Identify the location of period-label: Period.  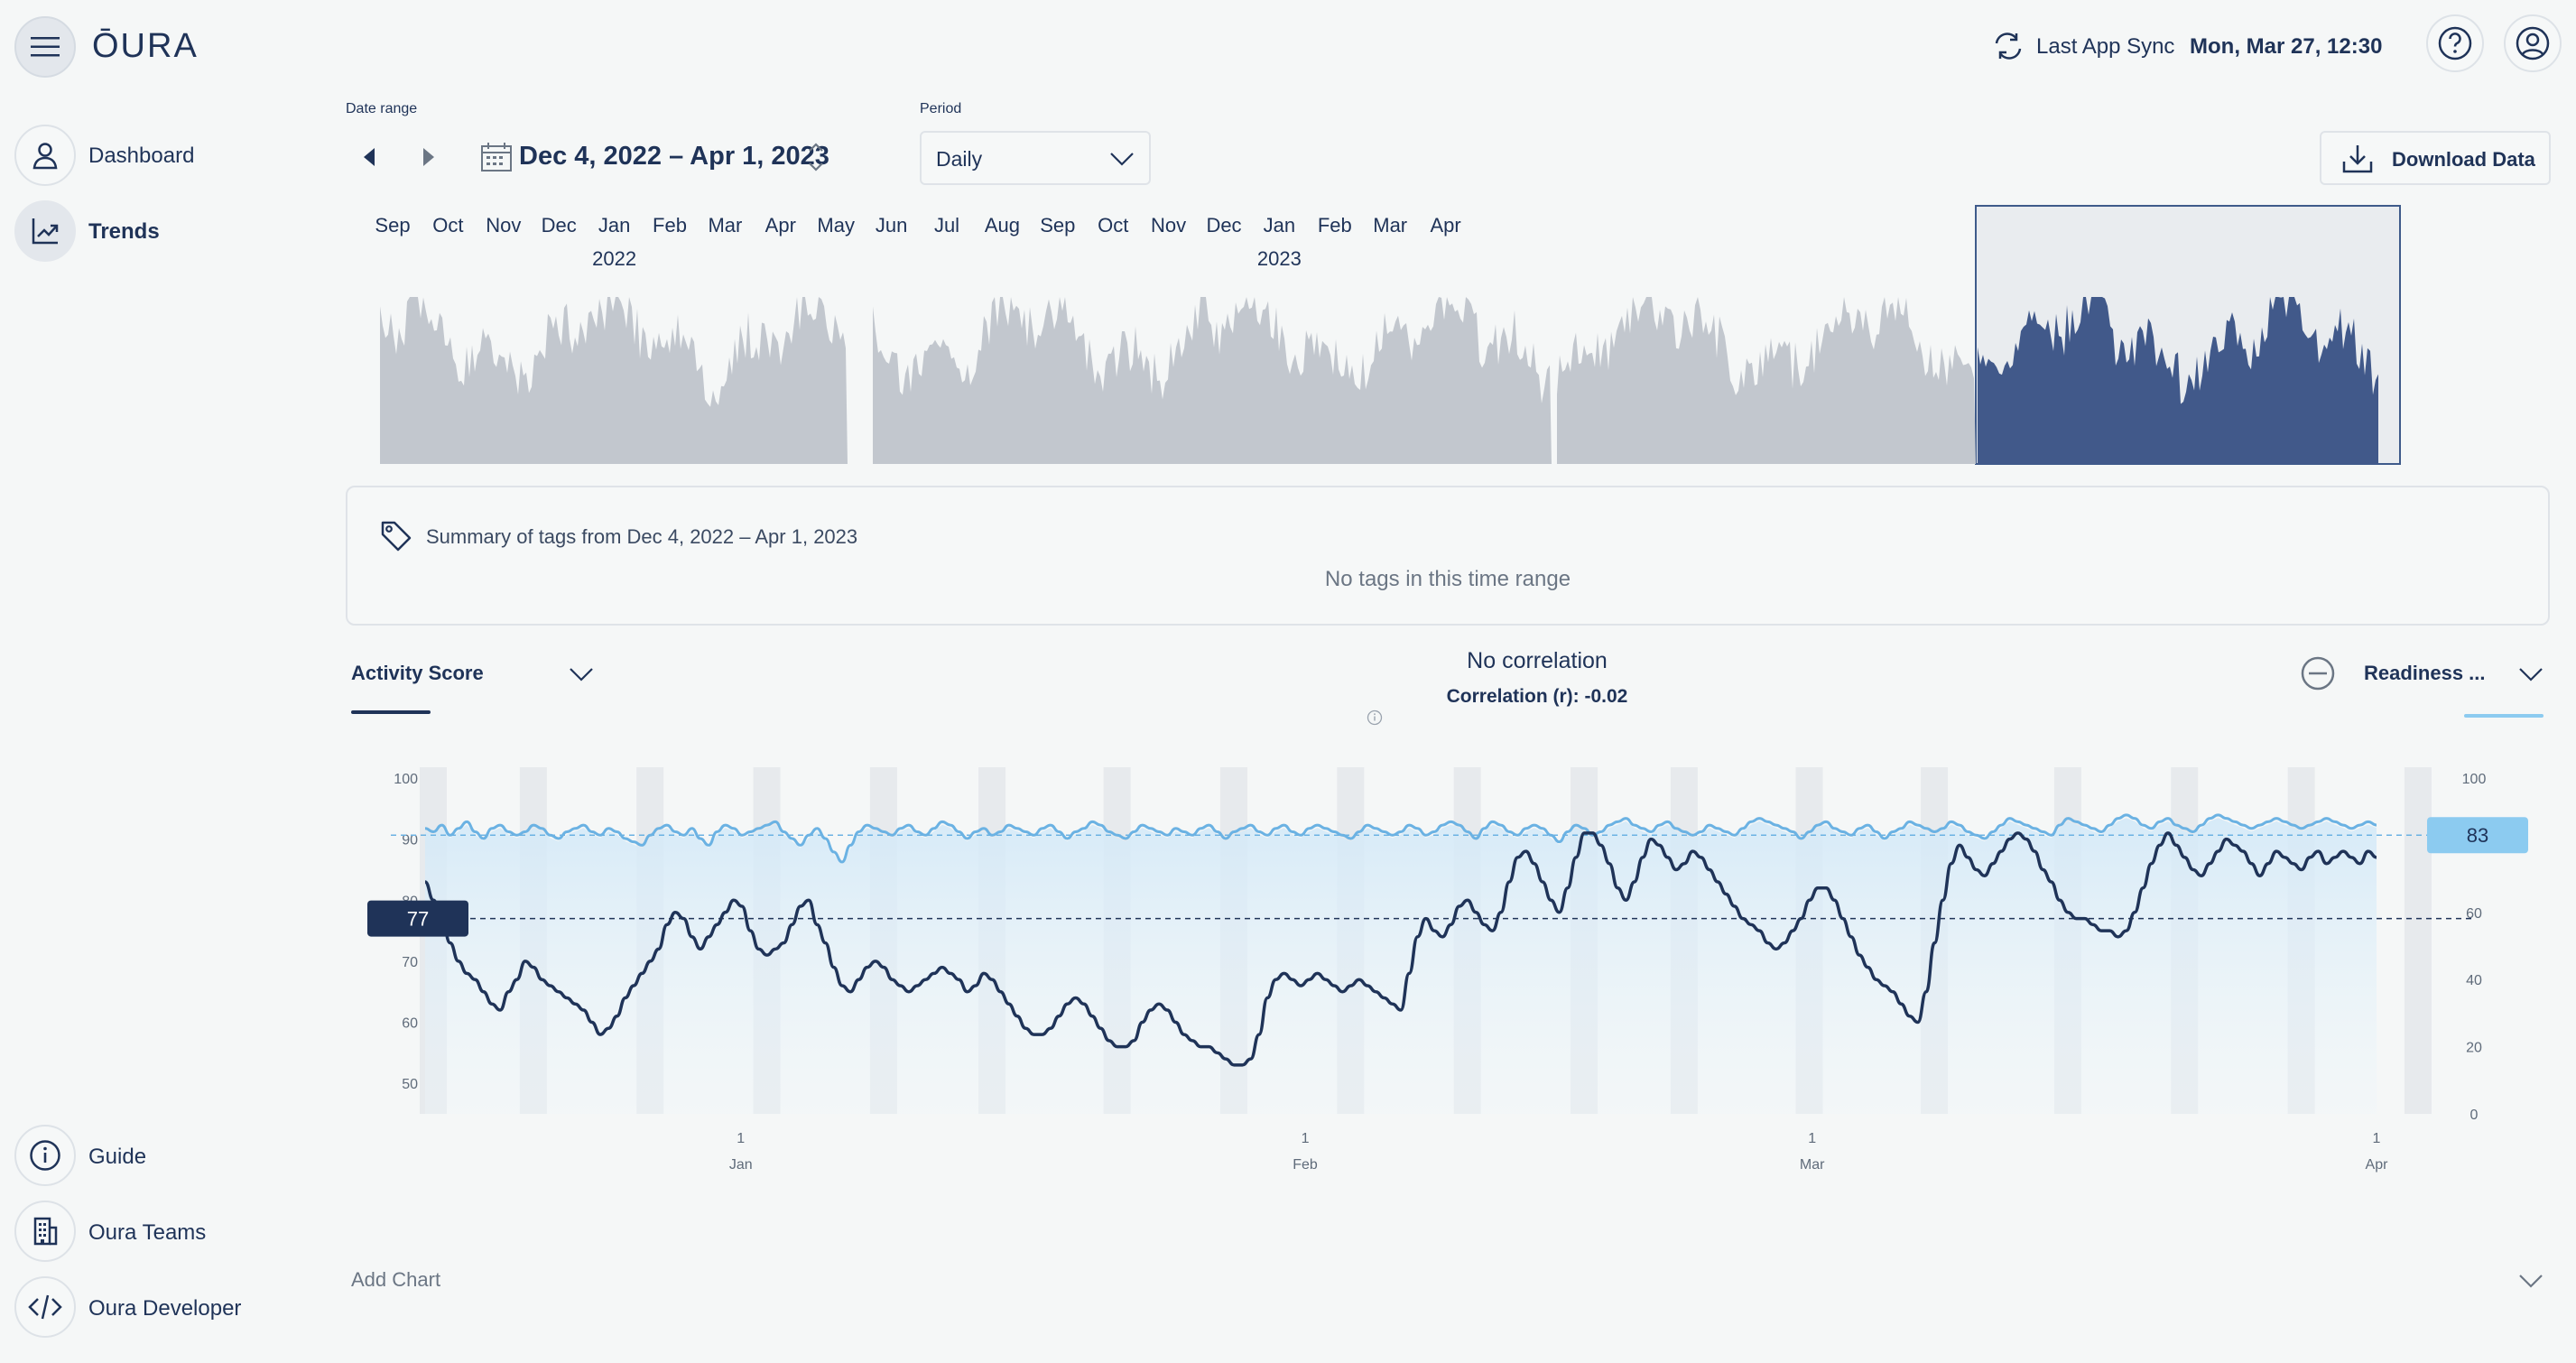
(941, 108).